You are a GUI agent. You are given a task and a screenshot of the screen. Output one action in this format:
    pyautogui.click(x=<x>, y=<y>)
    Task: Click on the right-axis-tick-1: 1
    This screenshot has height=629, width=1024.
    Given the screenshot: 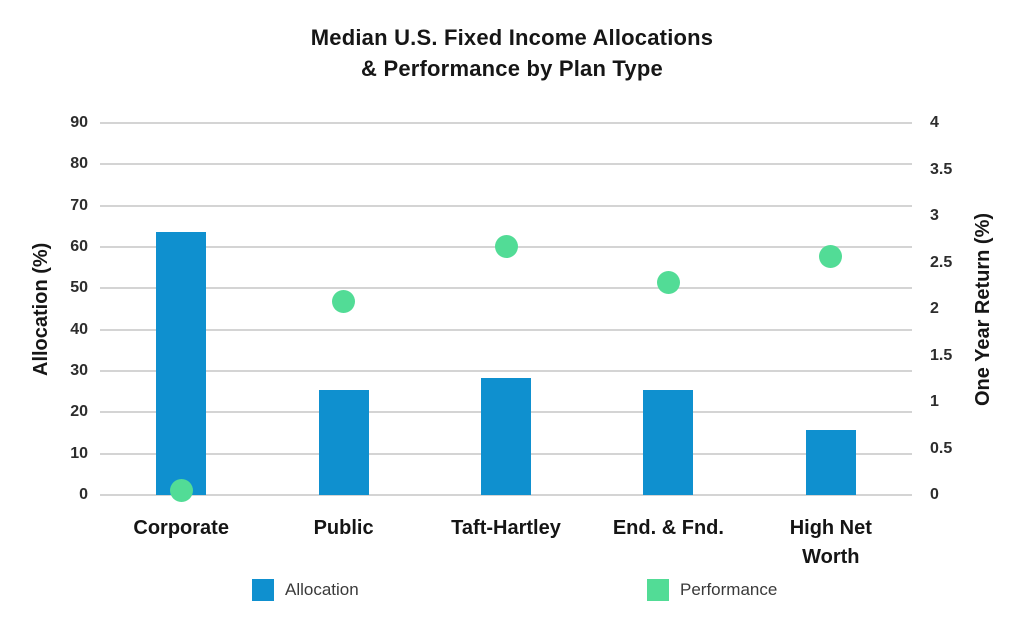 What is the action you would take?
    pyautogui.click(x=934, y=401)
    